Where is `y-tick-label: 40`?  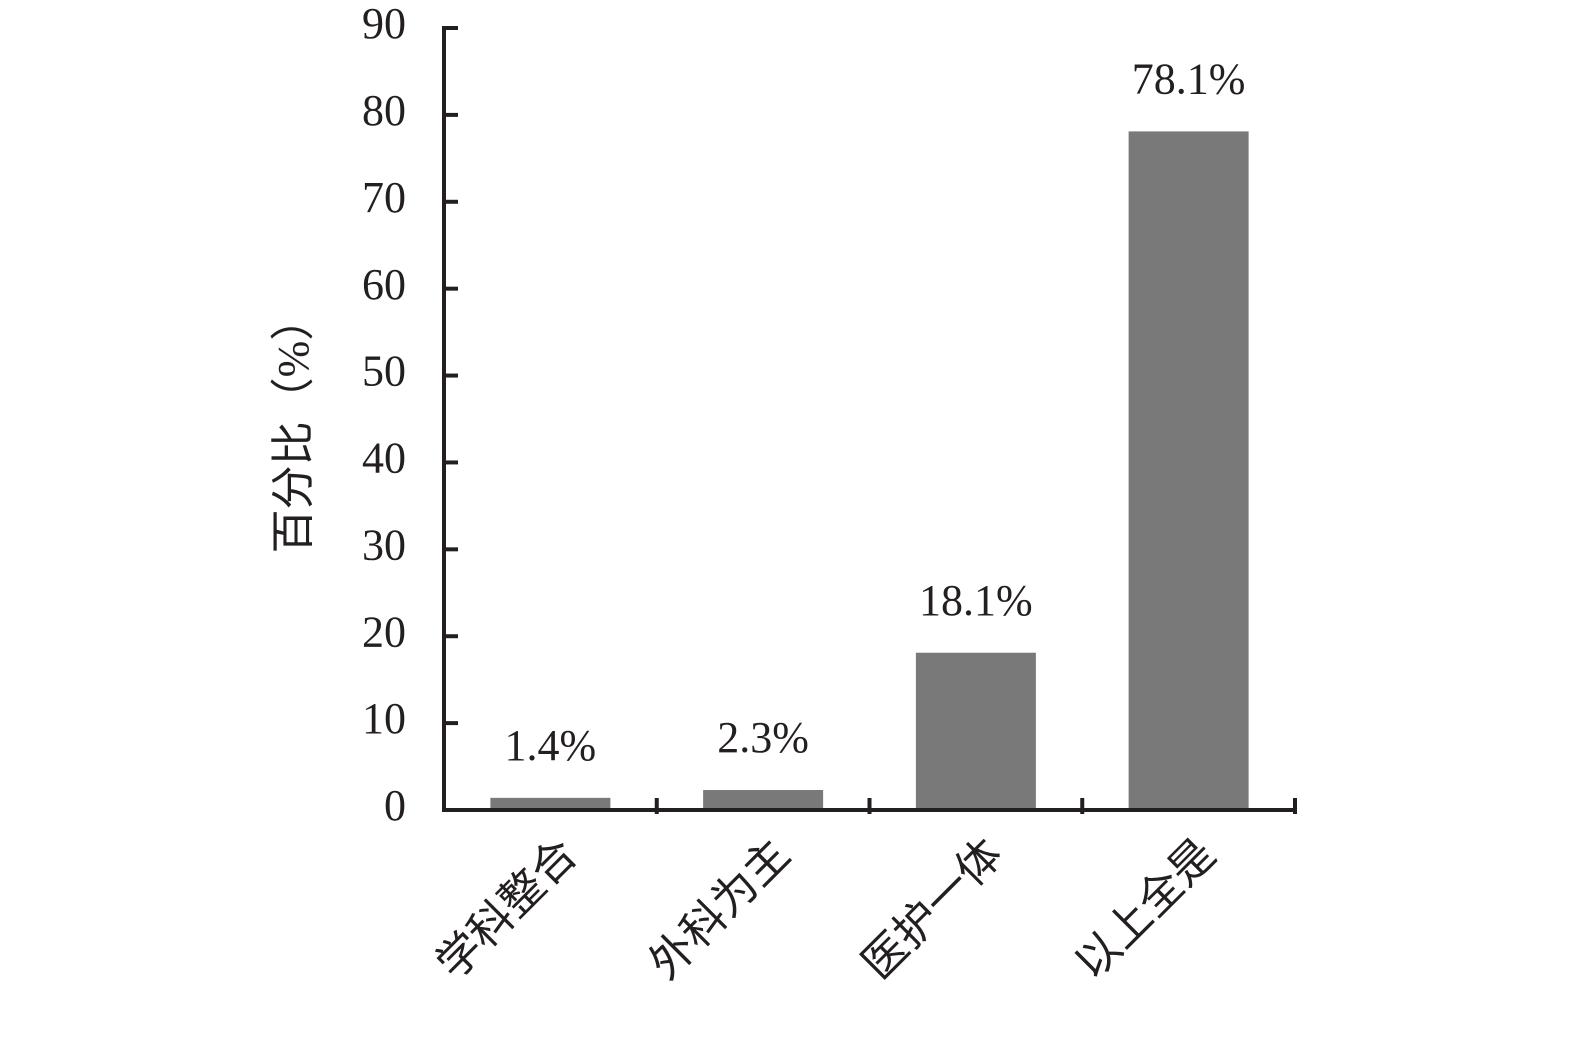 y-tick-label: 40 is located at coordinates (384, 458).